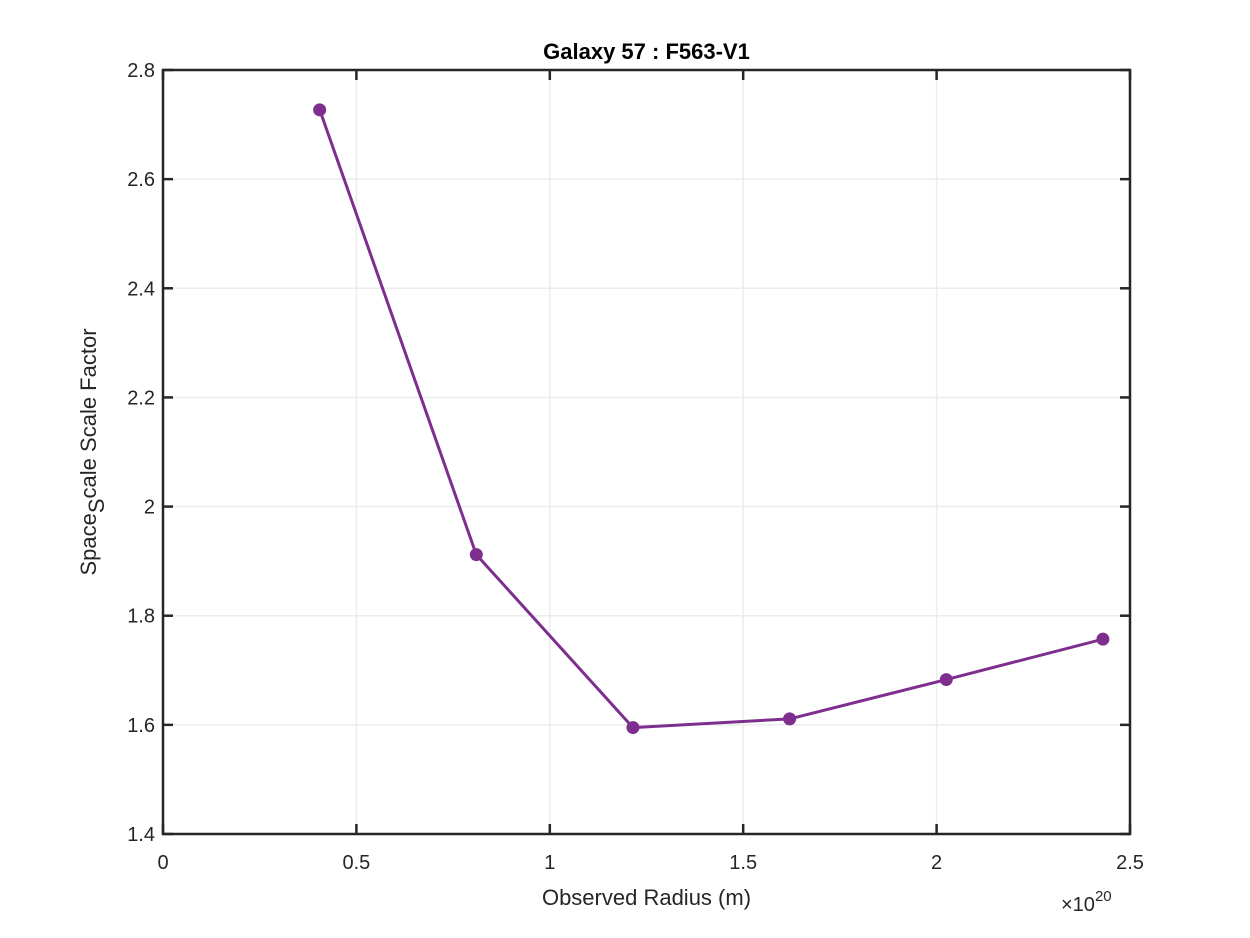  What do you see at coordinates (141, 398) in the screenshot?
I see `y-tick-label: 2.2` at bounding box center [141, 398].